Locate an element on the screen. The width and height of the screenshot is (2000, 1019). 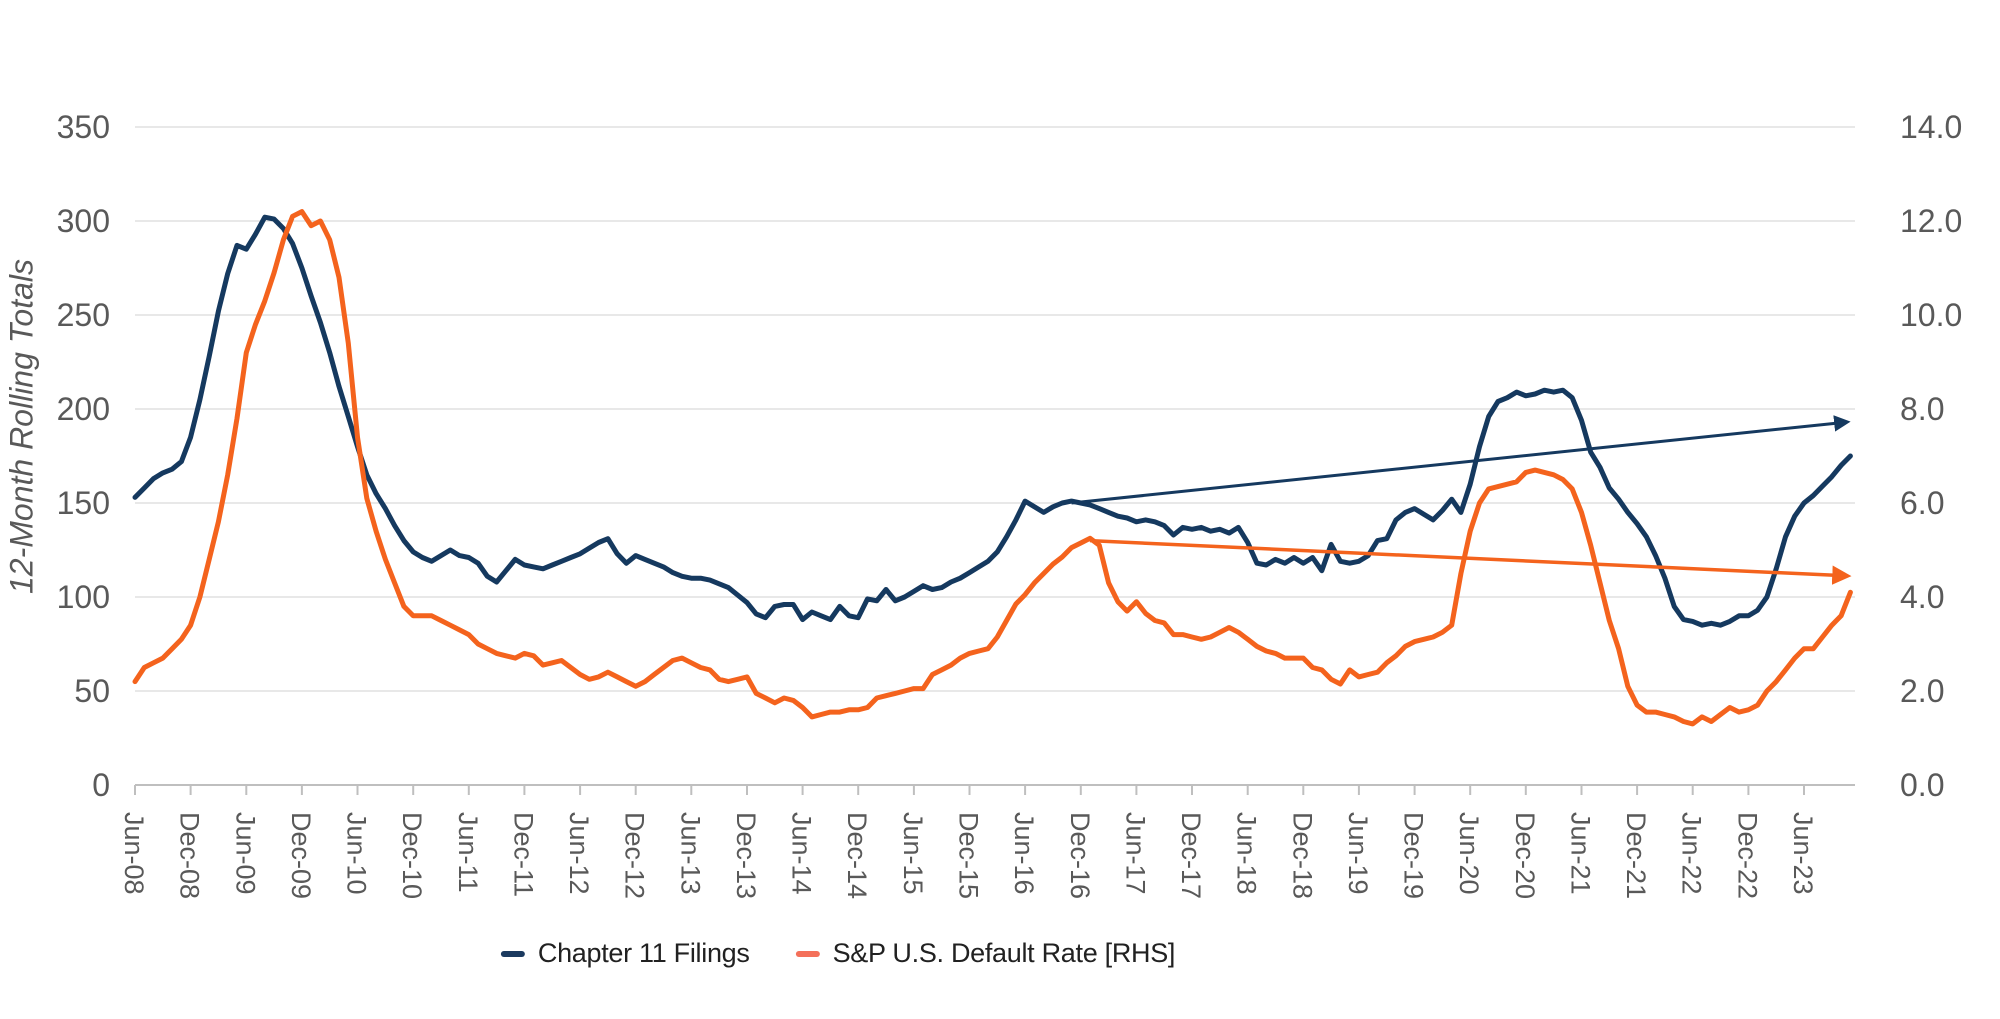
x-axis-tick-label: Jun-09 is located at coordinates (245, 853).